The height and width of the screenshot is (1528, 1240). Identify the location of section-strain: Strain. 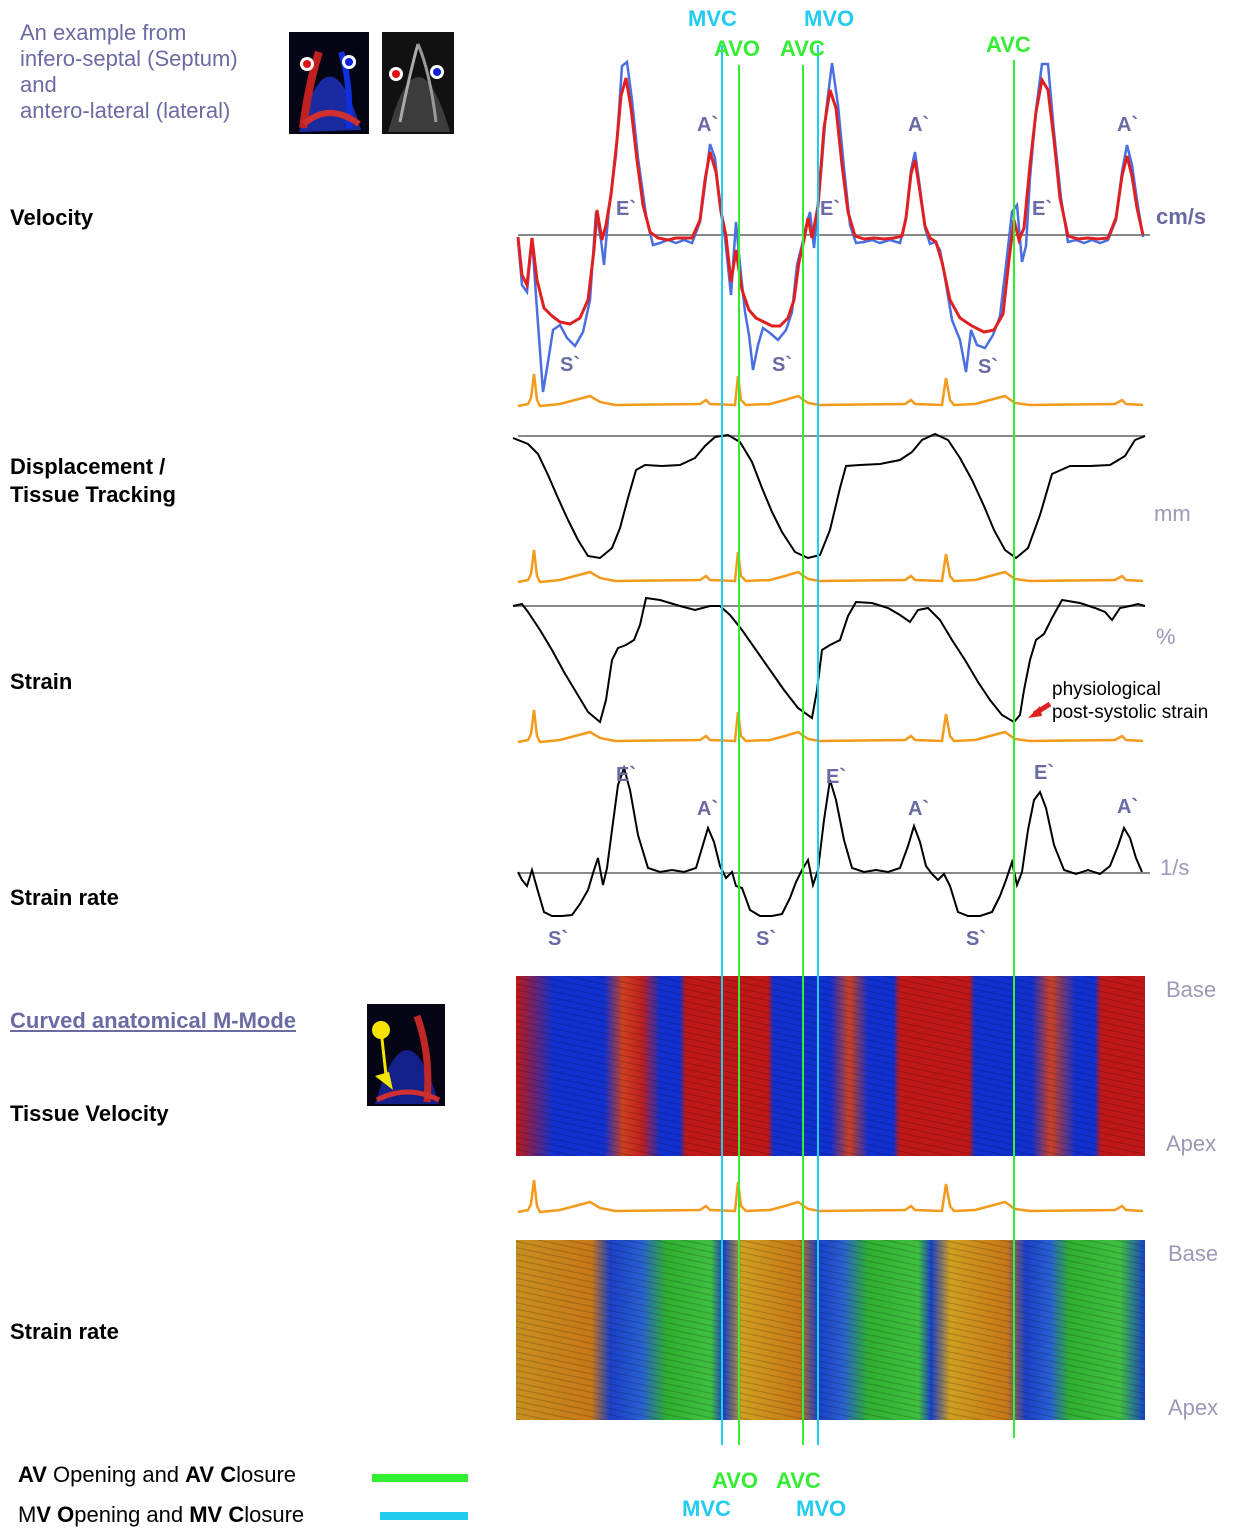
(41, 681).